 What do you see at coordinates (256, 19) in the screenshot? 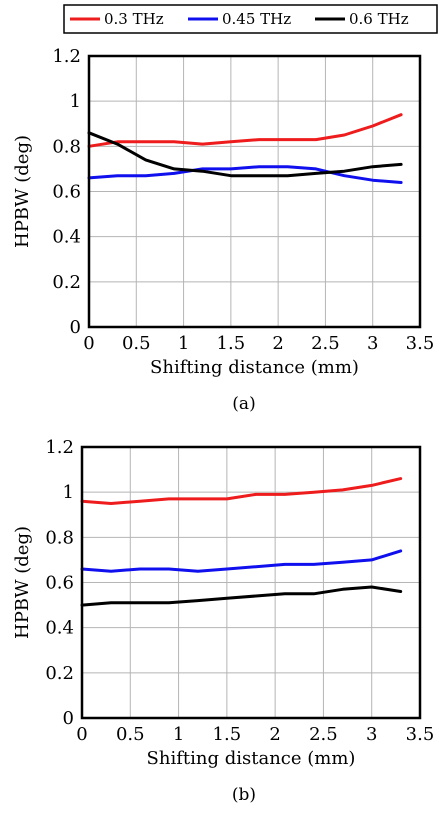
I see `legend-label-1: 0.45 THz` at bounding box center [256, 19].